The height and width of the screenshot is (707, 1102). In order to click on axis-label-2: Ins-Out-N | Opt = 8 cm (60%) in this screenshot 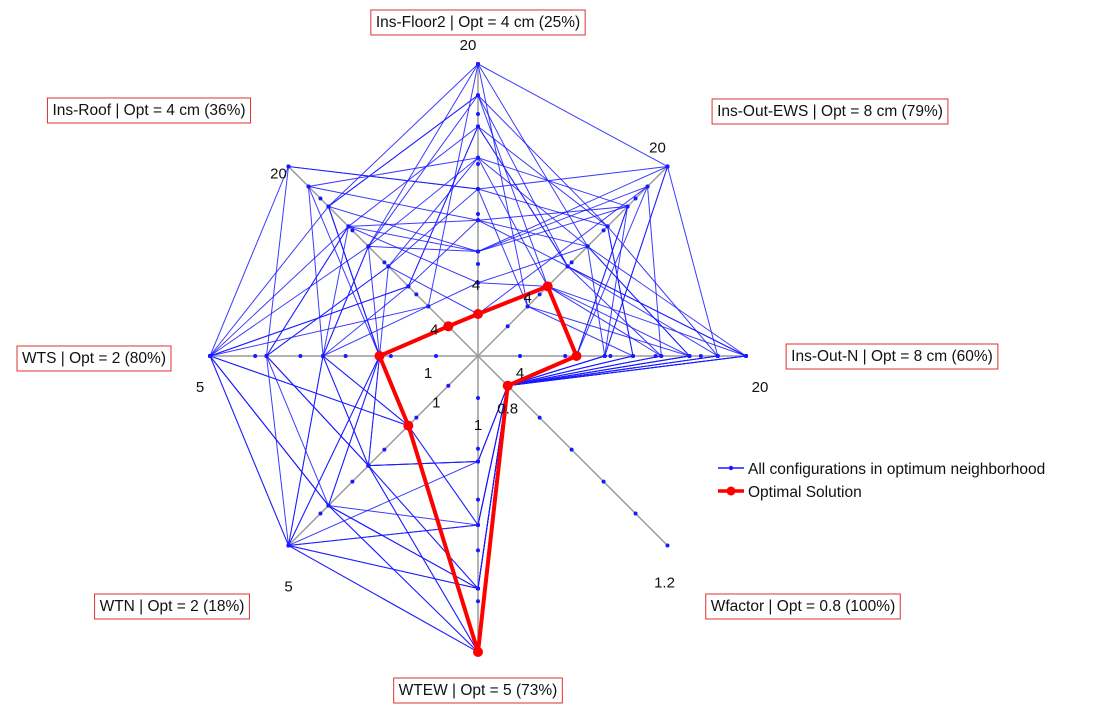, I will do `click(892, 356)`.